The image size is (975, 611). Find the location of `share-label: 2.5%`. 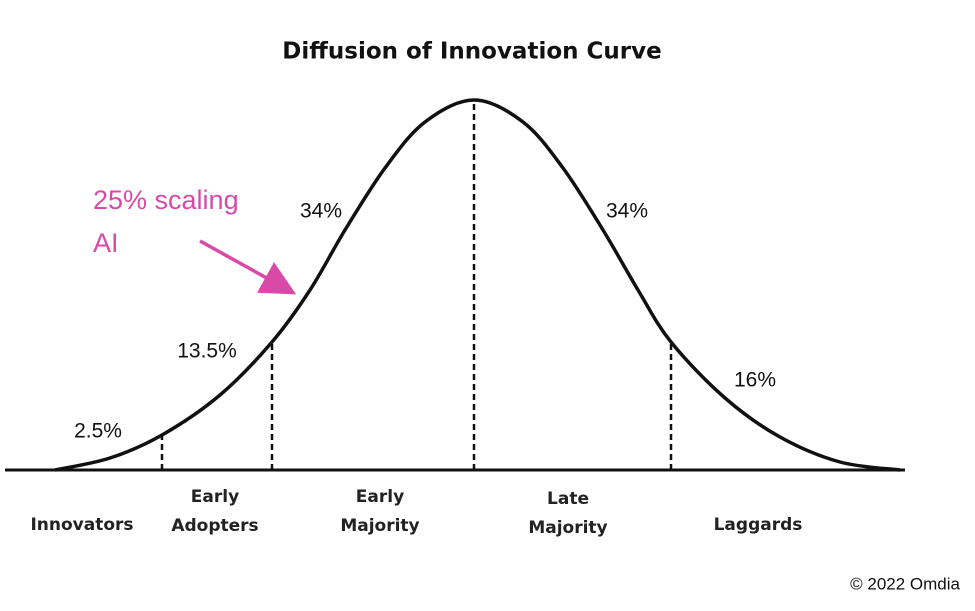

share-label: 2.5% is located at coordinates (98, 431).